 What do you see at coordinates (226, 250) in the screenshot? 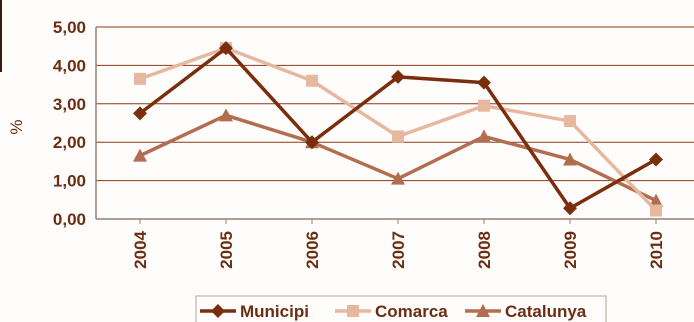
I see `x-tick-label: 2005` at bounding box center [226, 250].